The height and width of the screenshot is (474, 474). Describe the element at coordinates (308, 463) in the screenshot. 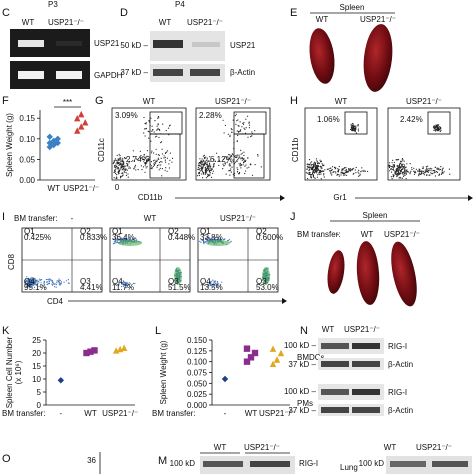

I see `band-label: RIG-I` at that location.